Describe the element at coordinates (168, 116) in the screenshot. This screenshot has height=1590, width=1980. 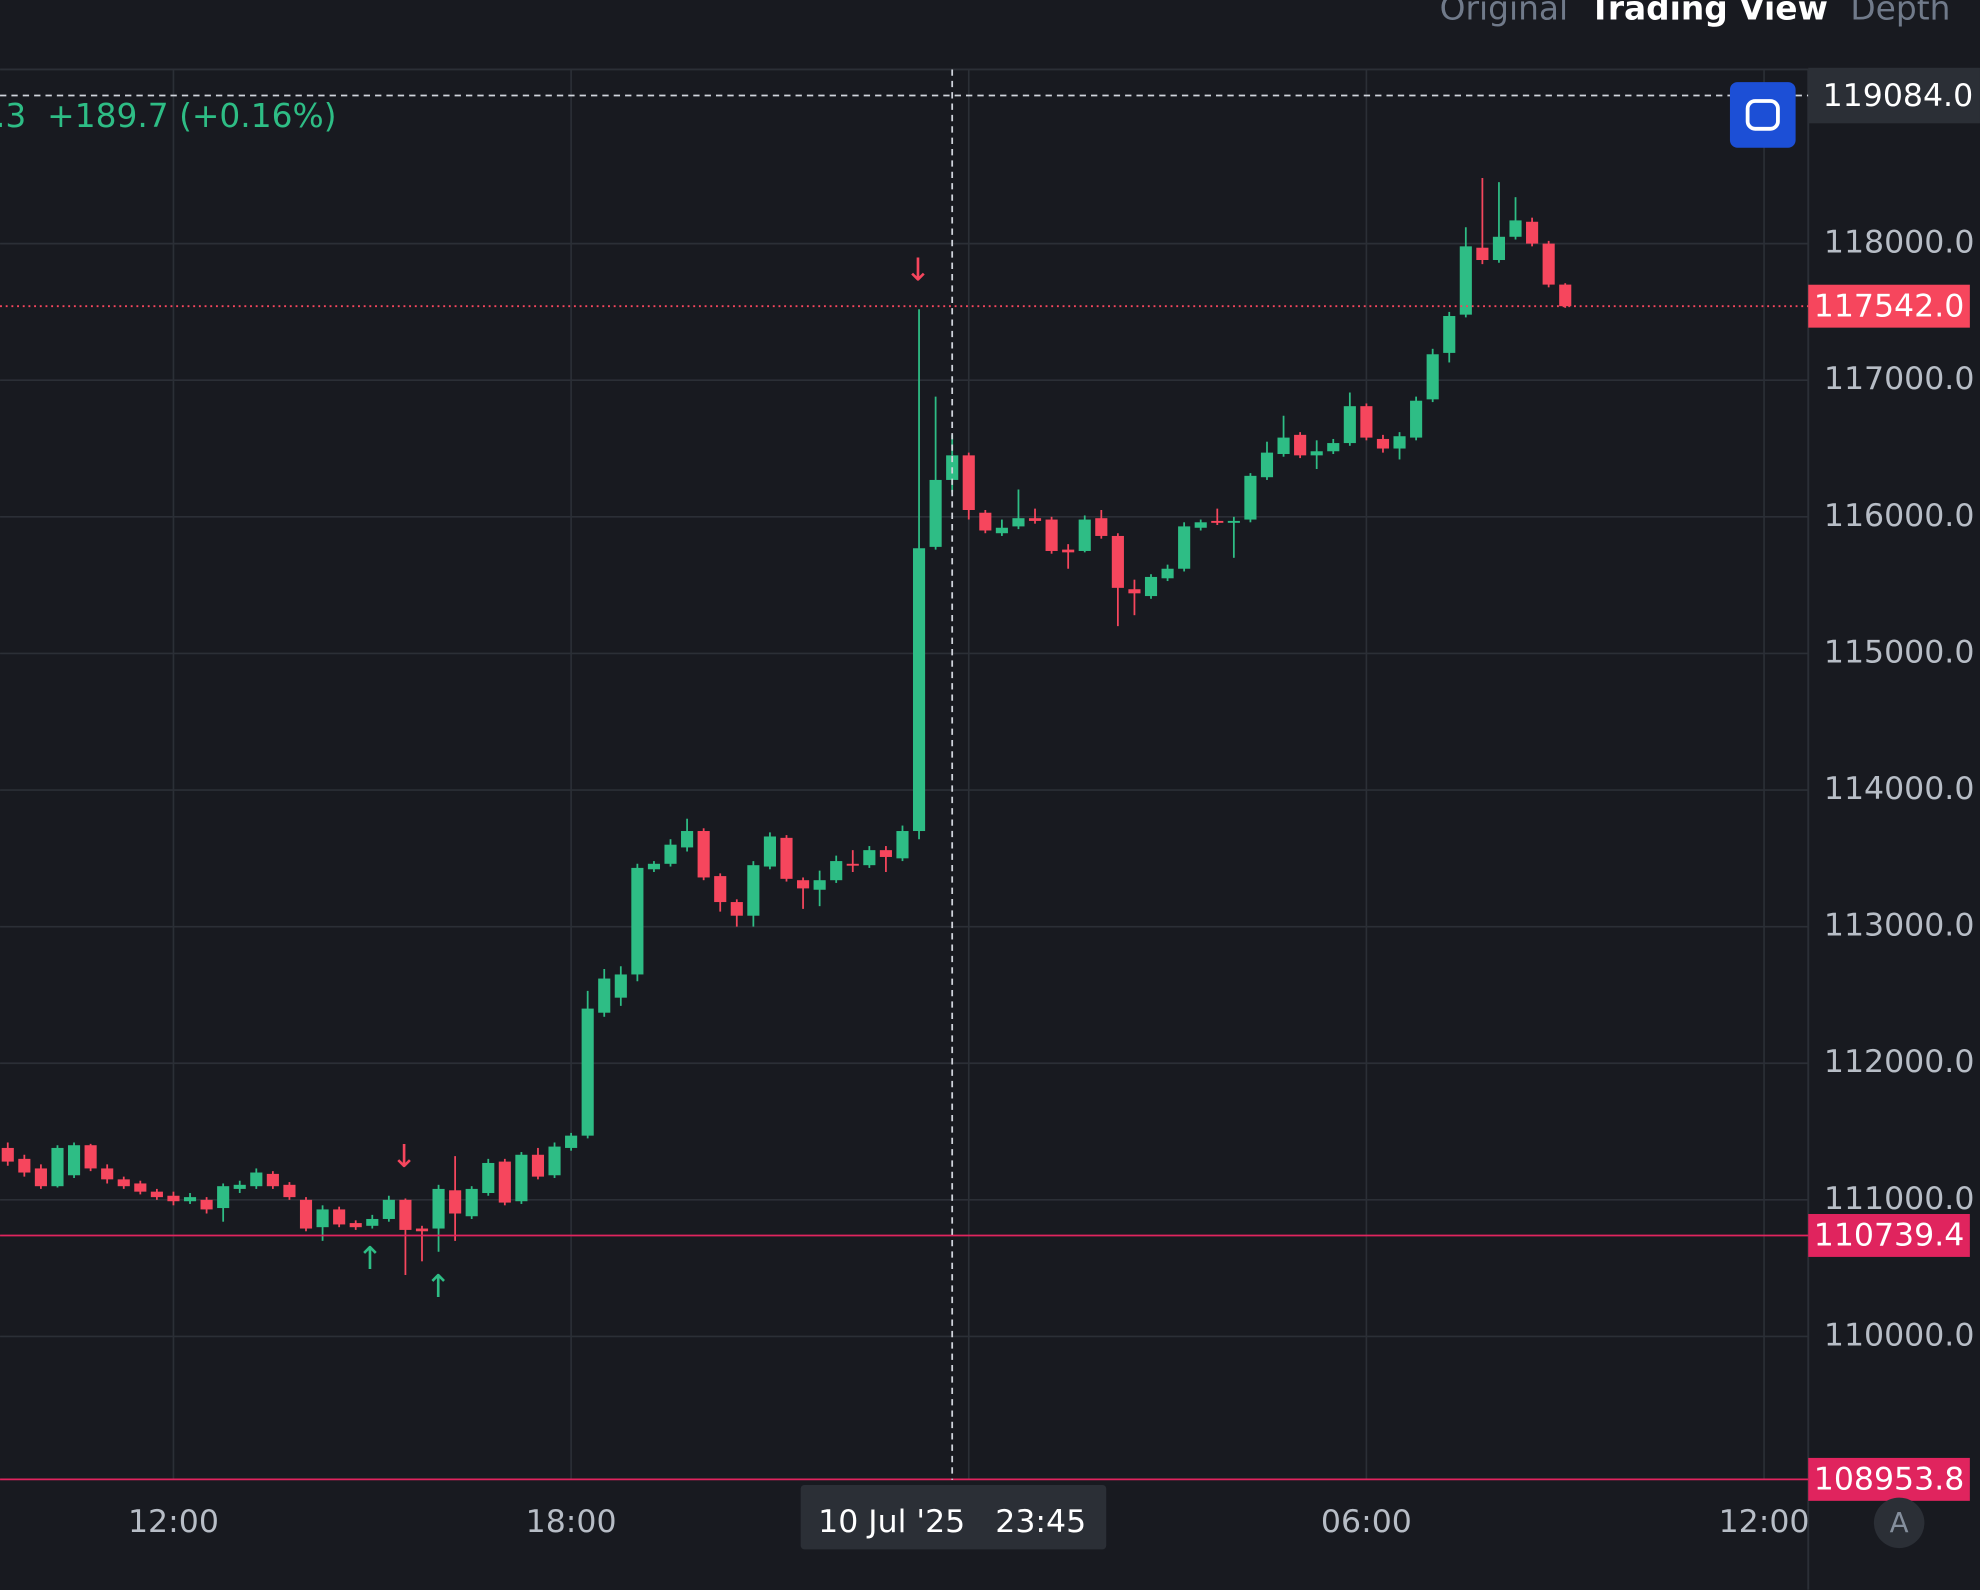
I see `legend-text: .3 +189.7 (+0.16%)` at that location.